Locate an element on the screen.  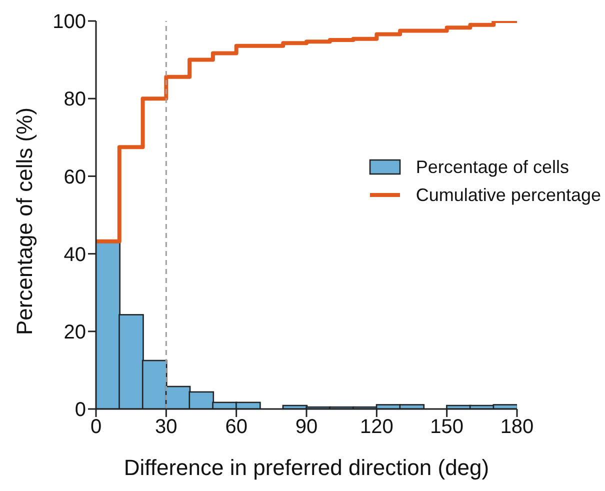
x-tick-label: 60 is located at coordinates (236, 427).